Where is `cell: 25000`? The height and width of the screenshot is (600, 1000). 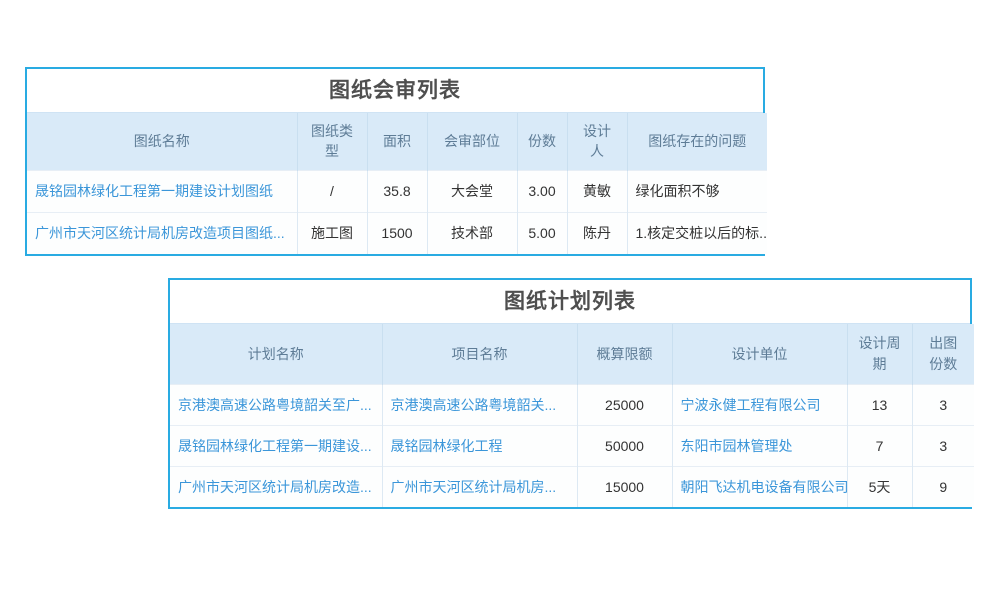
cell: 25000 is located at coordinates (625, 404).